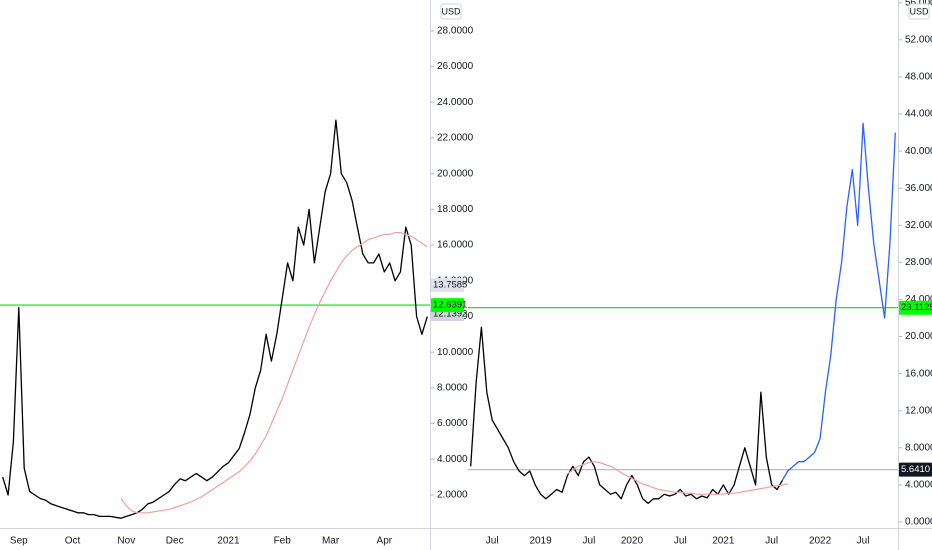  I want to click on y-tick-label: 2.0000, so click(452, 495).